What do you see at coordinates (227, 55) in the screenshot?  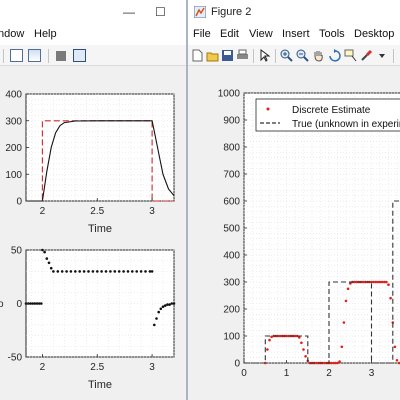 I see `save-icon` at bounding box center [227, 55].